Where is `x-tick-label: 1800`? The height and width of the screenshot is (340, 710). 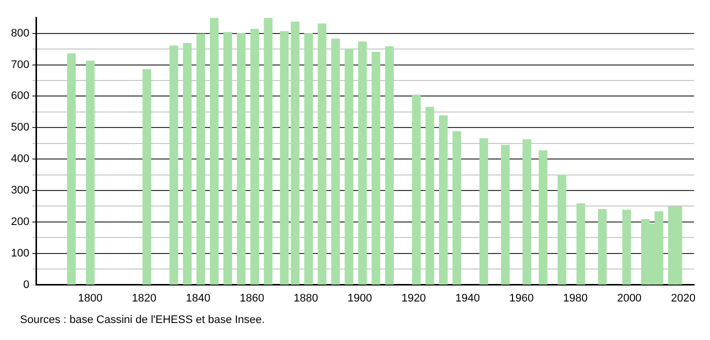 x-tick-label: 1800 is located at coordinates (90, 298).